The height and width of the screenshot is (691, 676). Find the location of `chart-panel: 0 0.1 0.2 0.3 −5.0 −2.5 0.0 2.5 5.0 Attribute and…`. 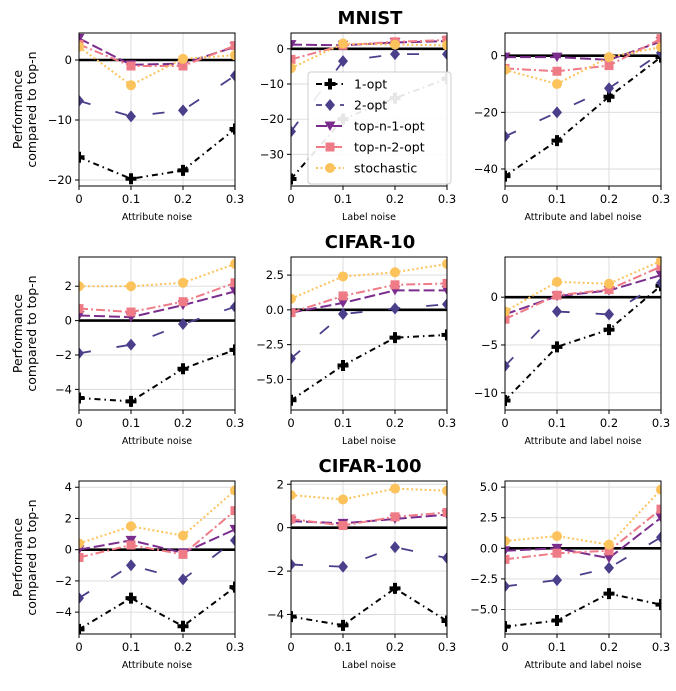

chart-panel: 0 0.1 0.2 0.3 −5.0 −2.5 0.0 2.5 5.0 Attribute and… is located at coordinates (570, 575).